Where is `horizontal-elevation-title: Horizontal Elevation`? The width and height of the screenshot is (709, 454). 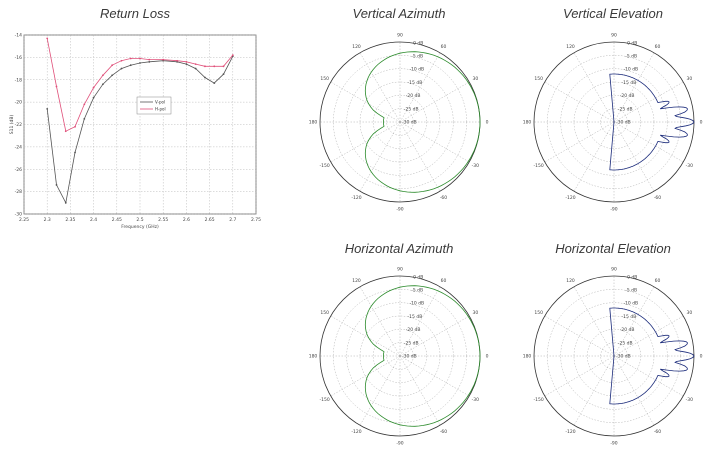
horizontal-elevation-title: Horizontal Elevation is located at coordinates (613, 248).